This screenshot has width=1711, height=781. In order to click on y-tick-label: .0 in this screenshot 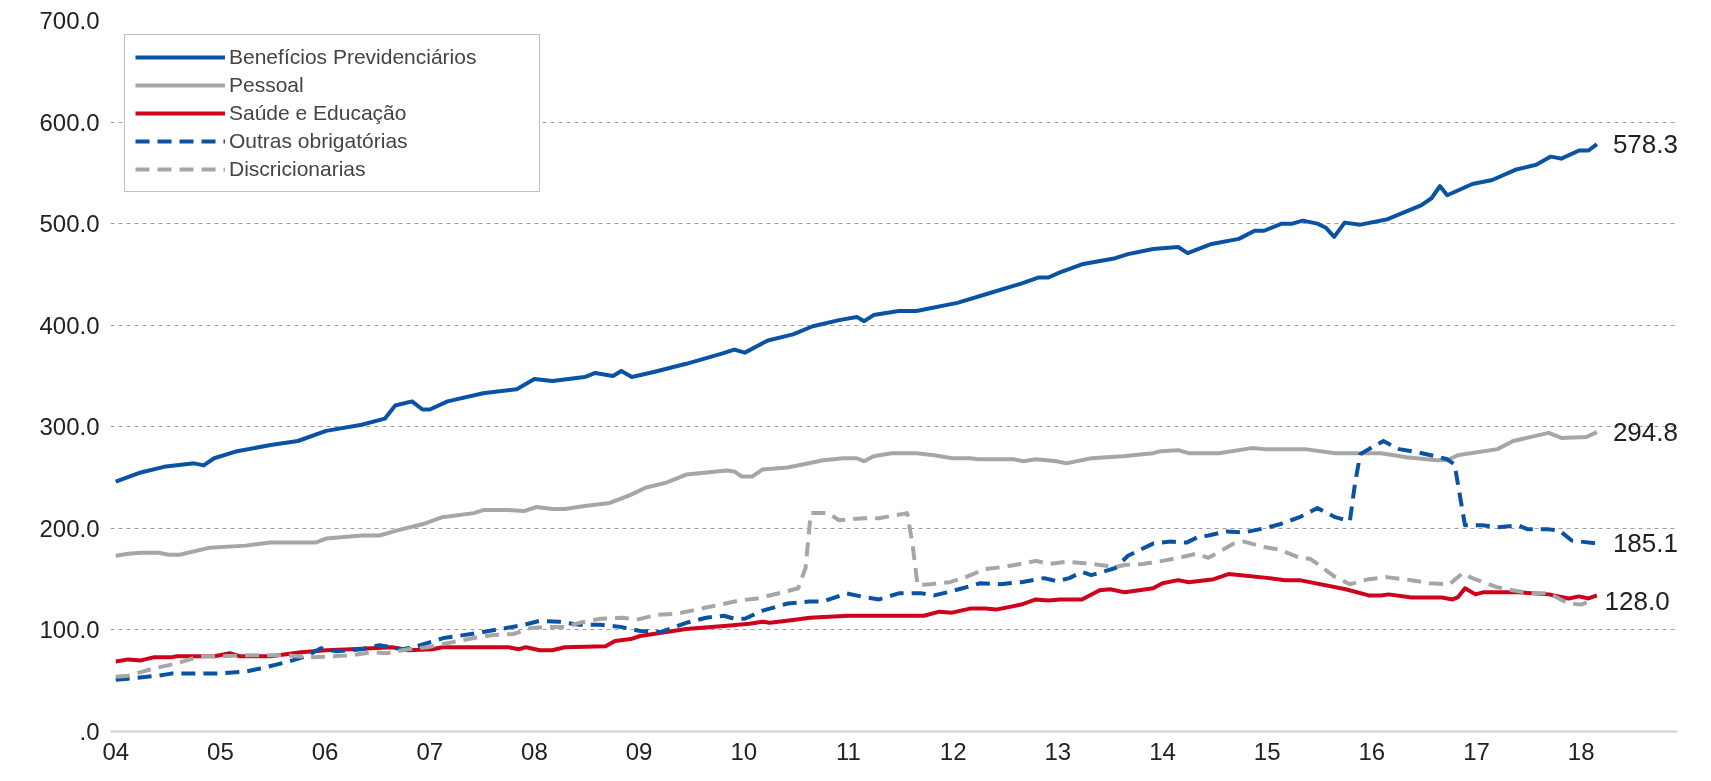, I will do `click(89, 731)`.